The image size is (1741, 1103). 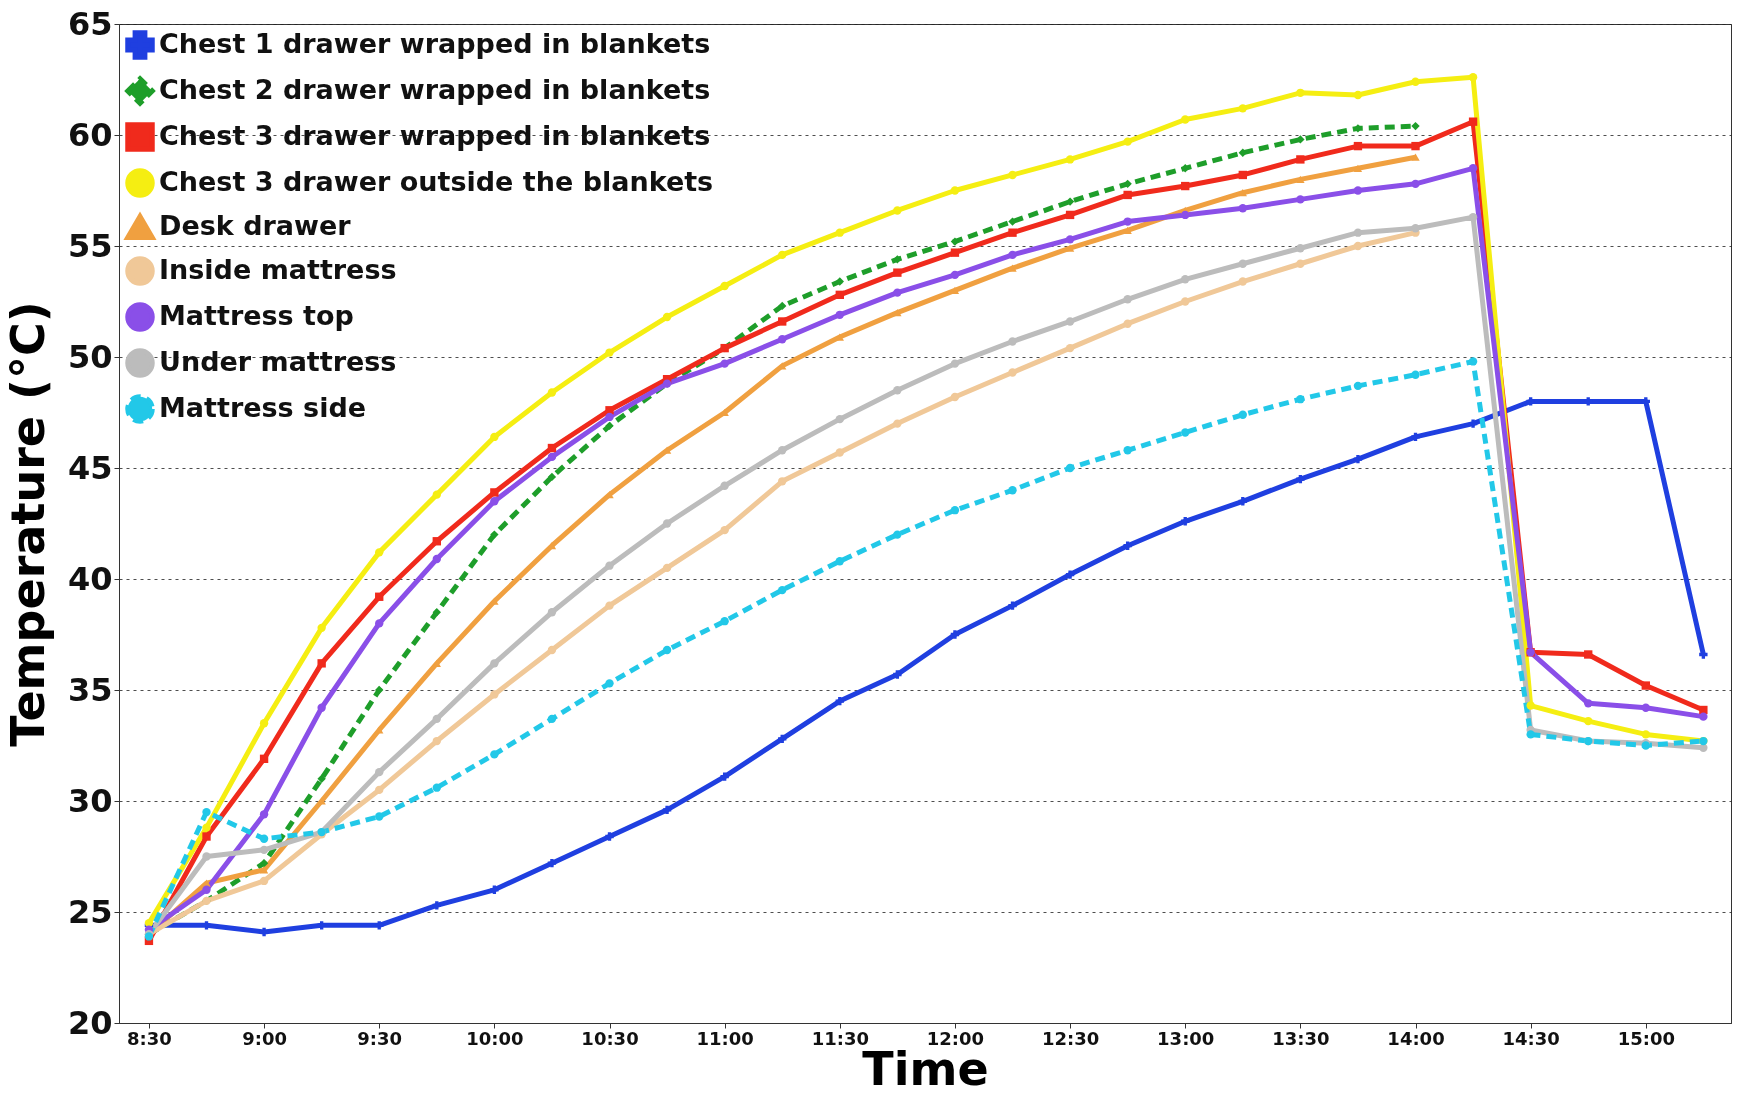 What do you see at coordinates (149, 1038) in the screenshot?
I see `x-tick-label: 8:30` at bounding box center [149, 1038].